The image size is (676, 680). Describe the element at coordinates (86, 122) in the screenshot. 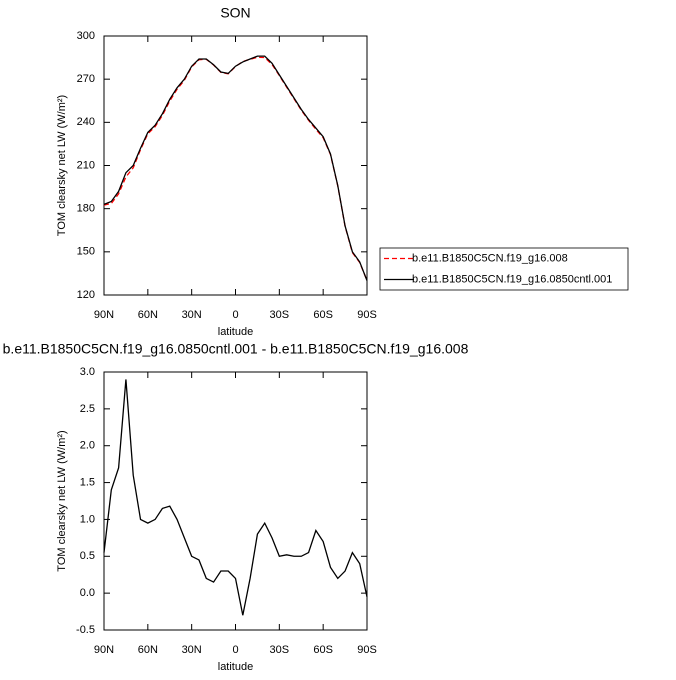

I see `y-tick-label: 240` at that location.